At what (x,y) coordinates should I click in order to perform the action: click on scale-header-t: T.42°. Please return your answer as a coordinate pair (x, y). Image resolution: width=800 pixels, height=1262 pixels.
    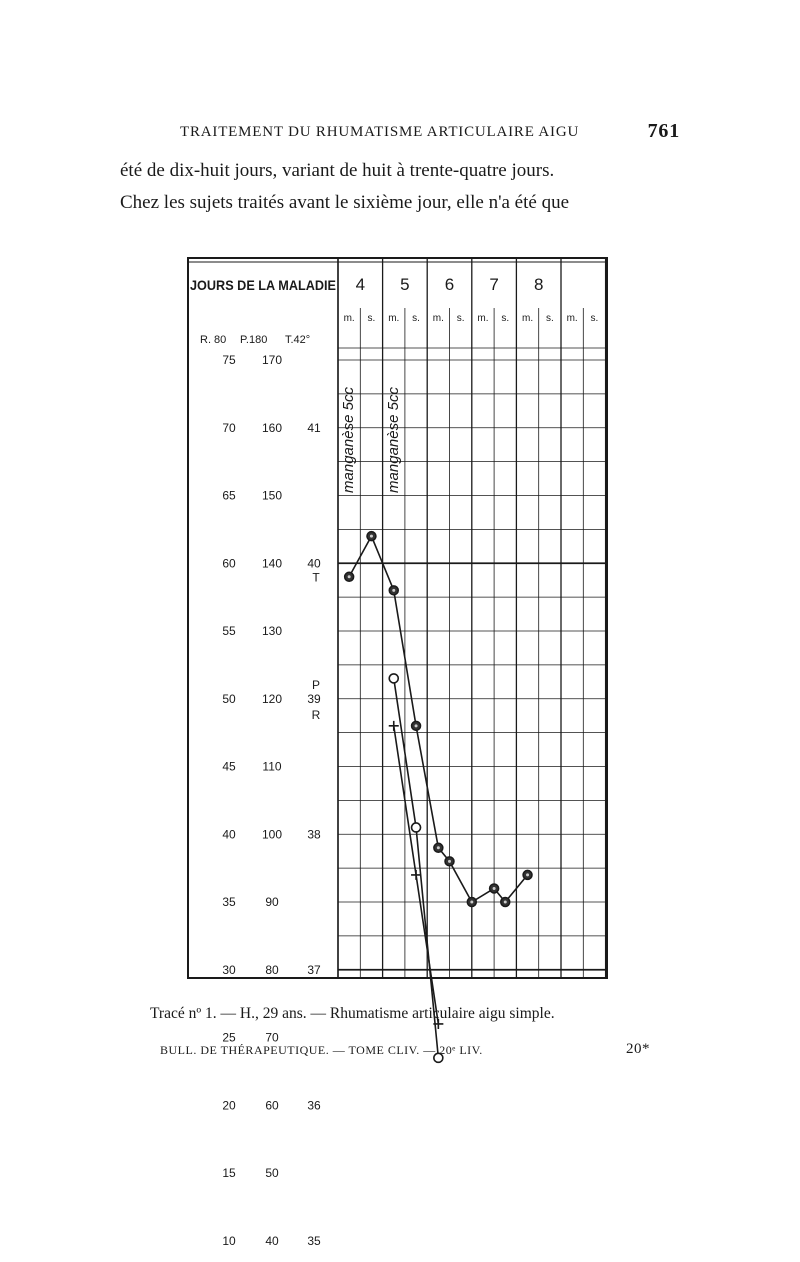
    Looking at the image, I should click on (297, 340).